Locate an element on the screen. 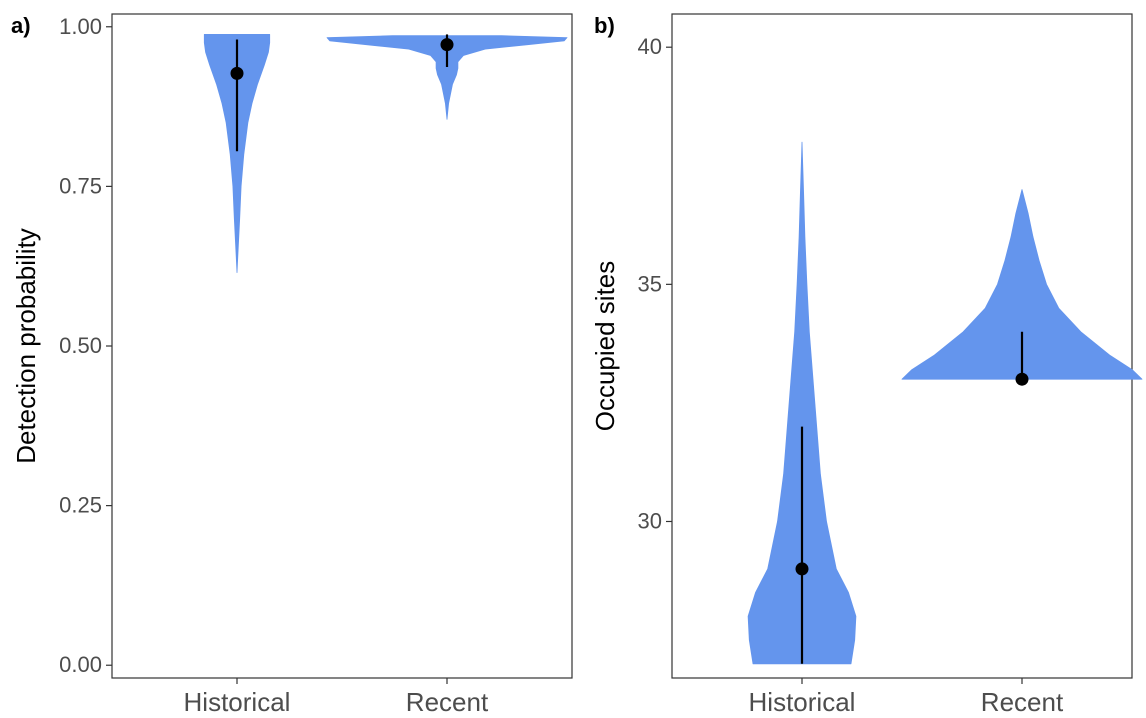 The image size is (1146, 718). panel-a-violin-historical is located at coordinates (237, 153).